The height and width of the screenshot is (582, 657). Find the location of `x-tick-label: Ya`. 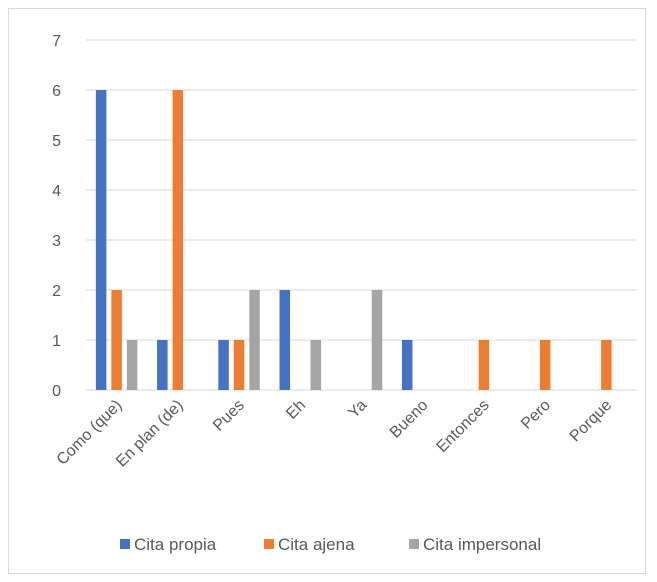

x-tick-label: Ya is located at coordinates (357, 409).